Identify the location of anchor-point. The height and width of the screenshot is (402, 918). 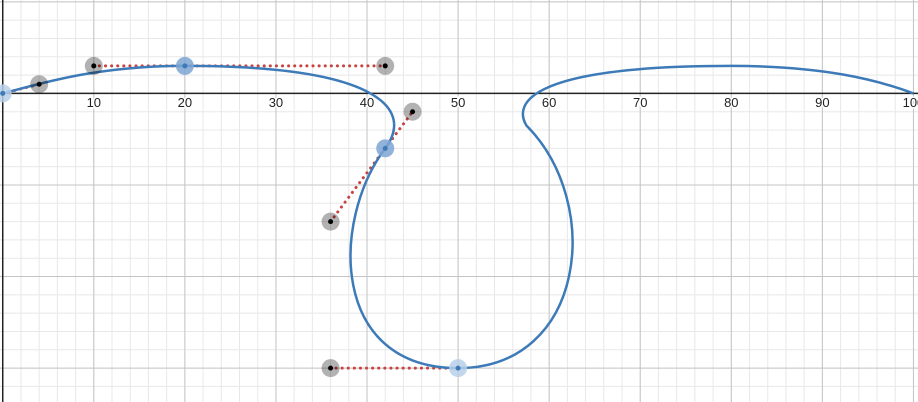
(6, 93).